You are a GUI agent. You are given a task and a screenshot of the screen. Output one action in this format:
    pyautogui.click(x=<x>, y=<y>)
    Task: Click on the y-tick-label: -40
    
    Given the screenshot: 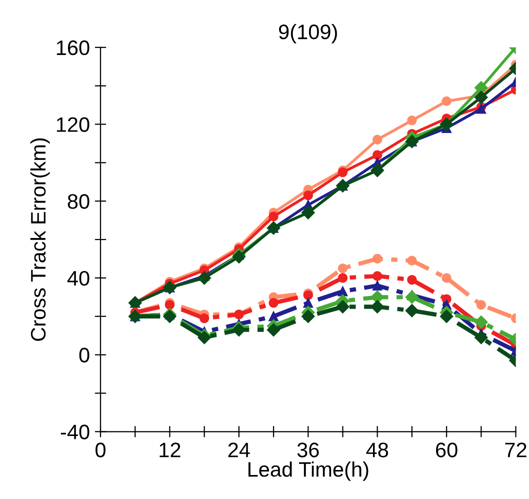 What is the action you would take?
    pyautogui.click(x=75, y=432)
    